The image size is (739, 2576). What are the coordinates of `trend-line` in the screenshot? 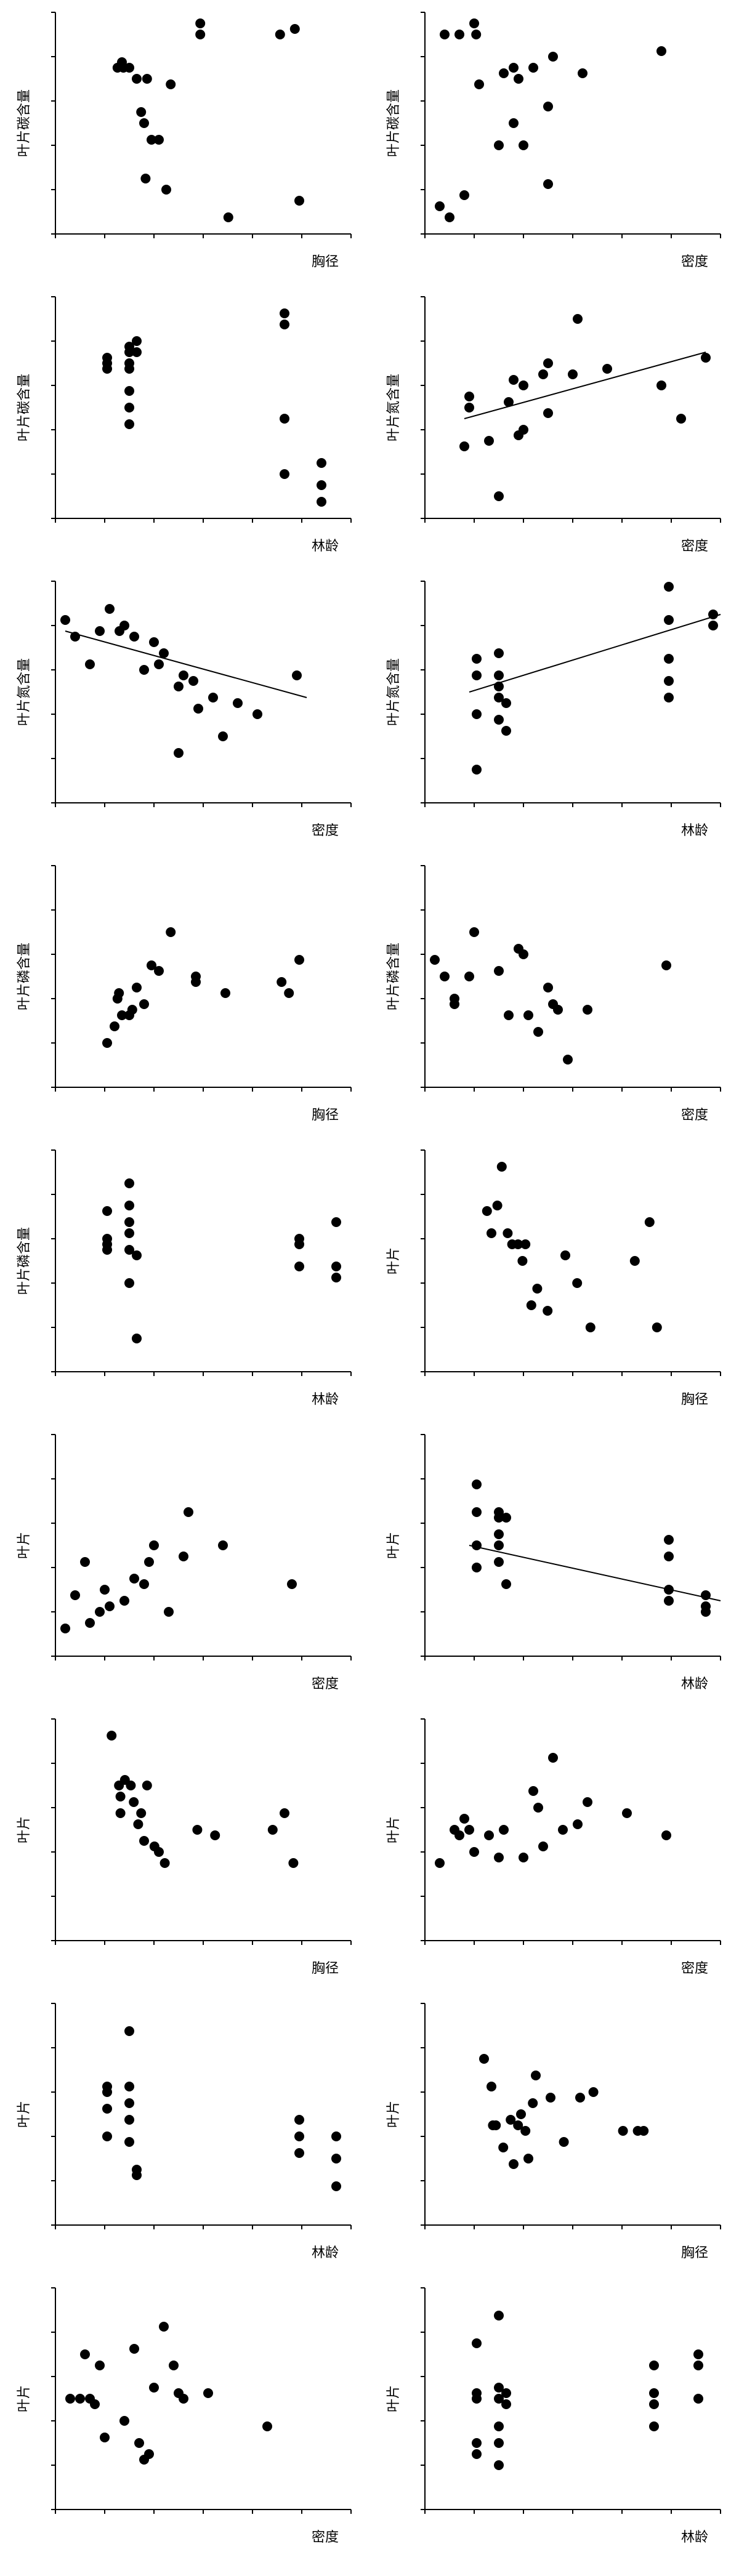 It's located at (186, 664).